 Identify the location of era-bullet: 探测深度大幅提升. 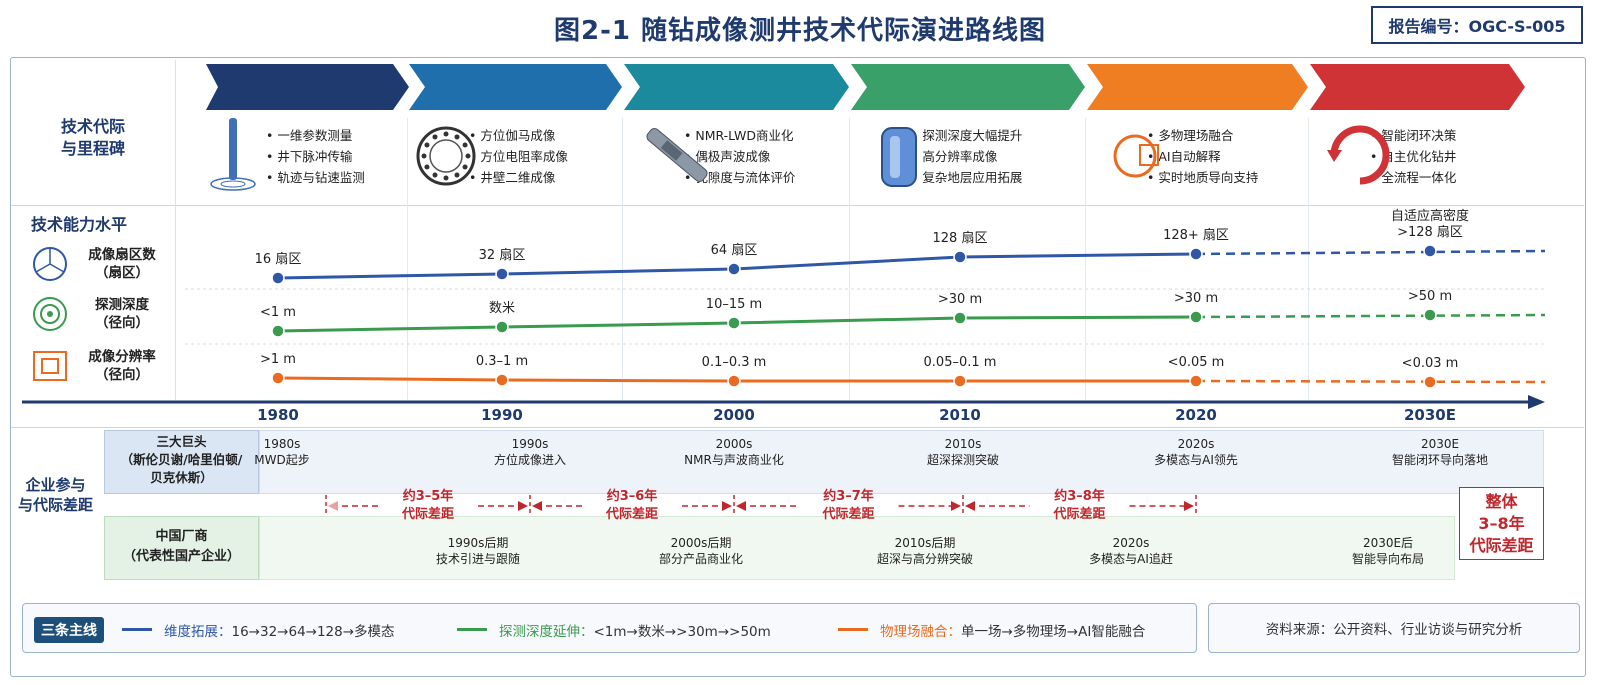
(1008, 135).